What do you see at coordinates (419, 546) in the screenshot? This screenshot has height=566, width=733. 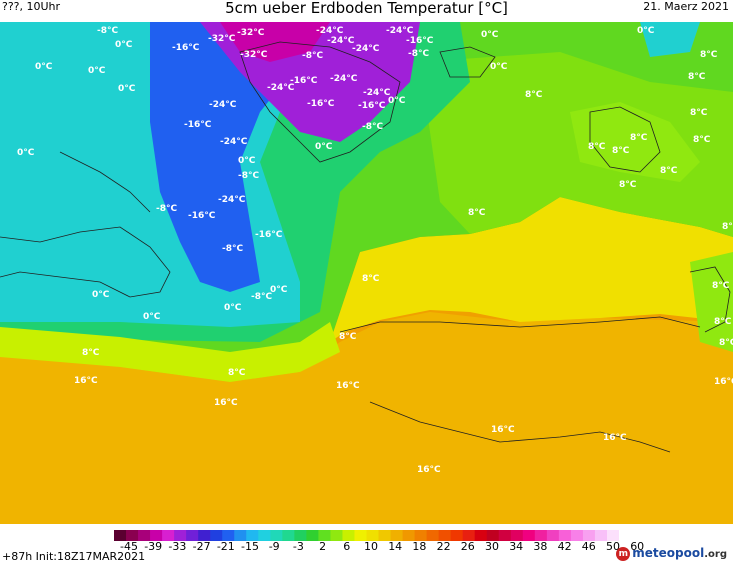 I see `colorbar-tick: 18` at bounding box center [419, 546].